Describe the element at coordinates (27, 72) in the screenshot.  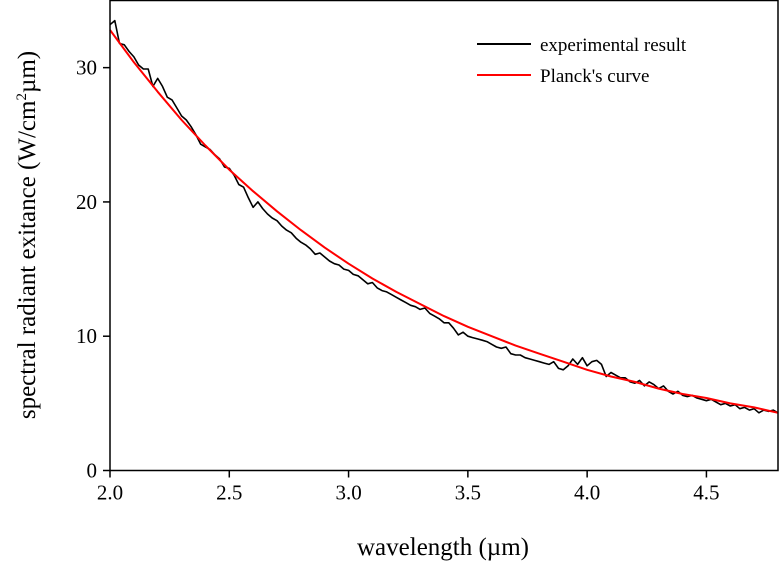
I see `y-axis-title-tail: µm)` at that location.